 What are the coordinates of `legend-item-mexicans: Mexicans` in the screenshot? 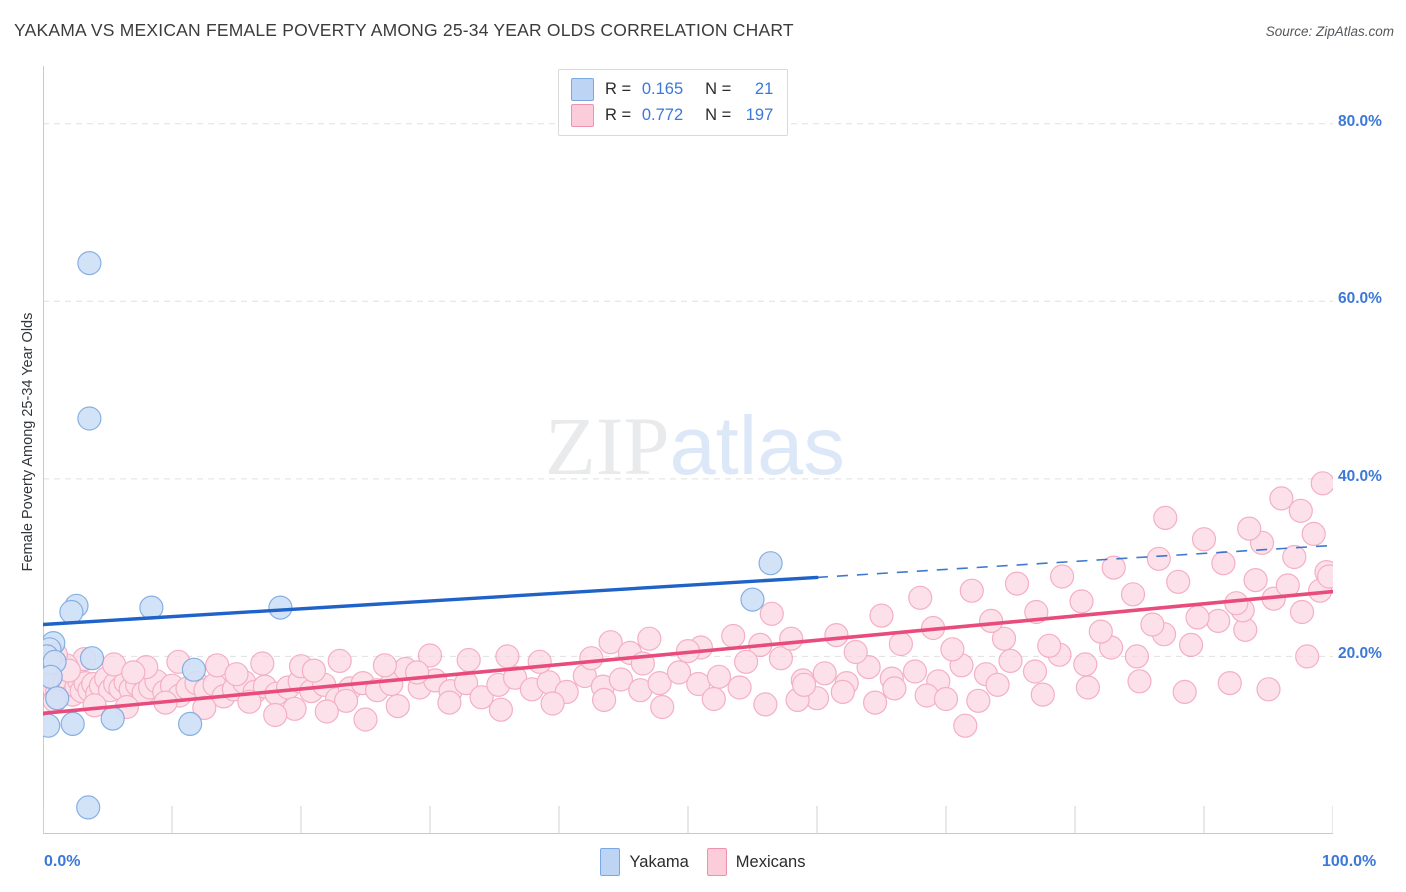 It's located at (756, 862).